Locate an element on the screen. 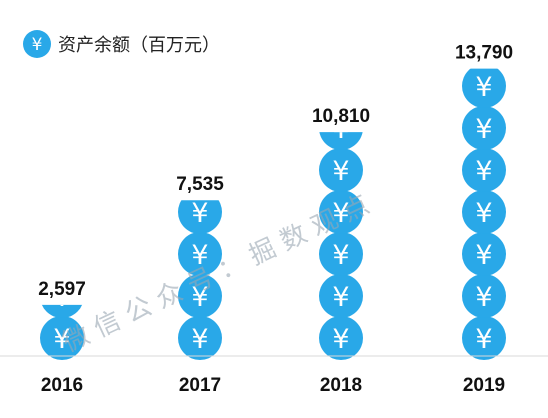  value-label: 10,810 is located at coordinates (341, 116).